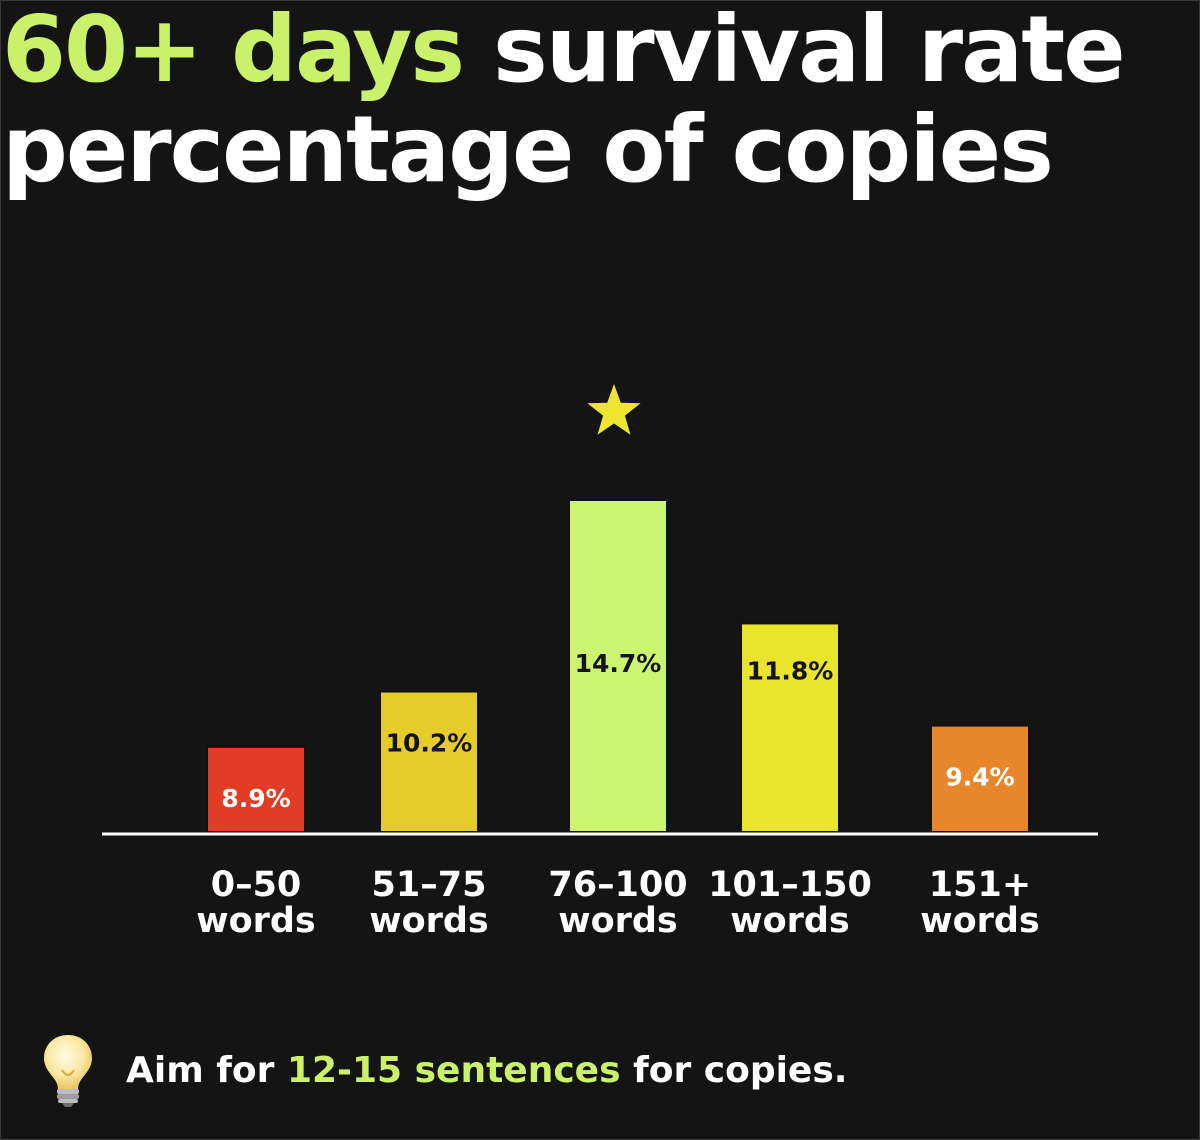 The image size is (1200, 1140). Describe the element at coordinates (790, 670) in the screenshot. I see `bar-value-label-3: 11.8%` at that location.